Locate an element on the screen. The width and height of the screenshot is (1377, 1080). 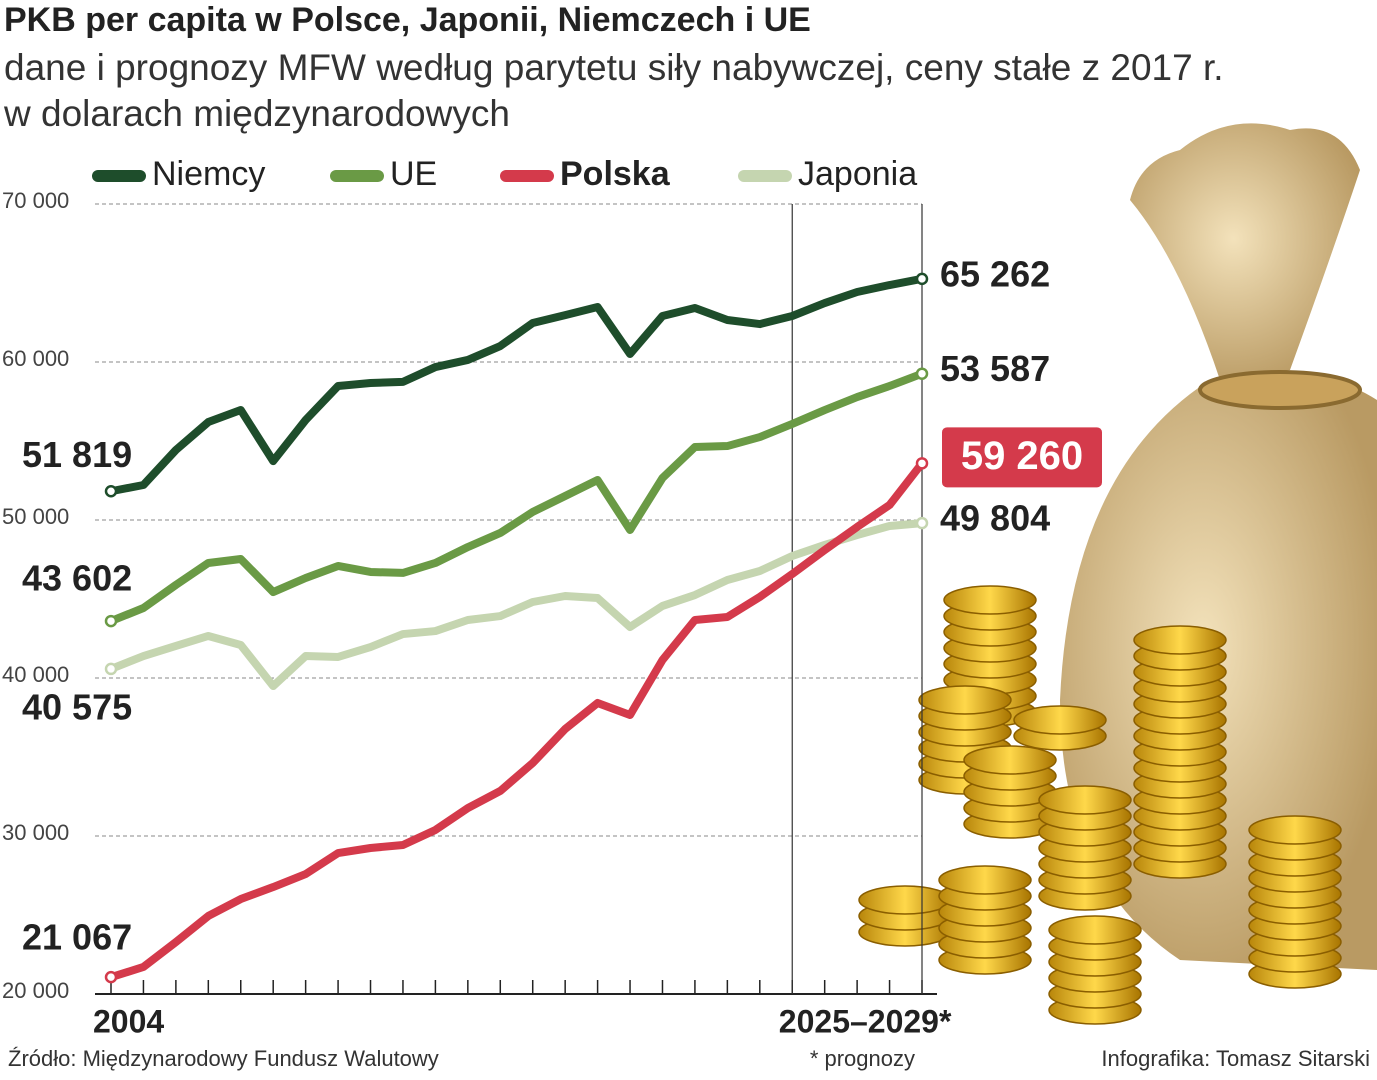
y-tick-label: 20 000 is located at coordinates (35, 990).